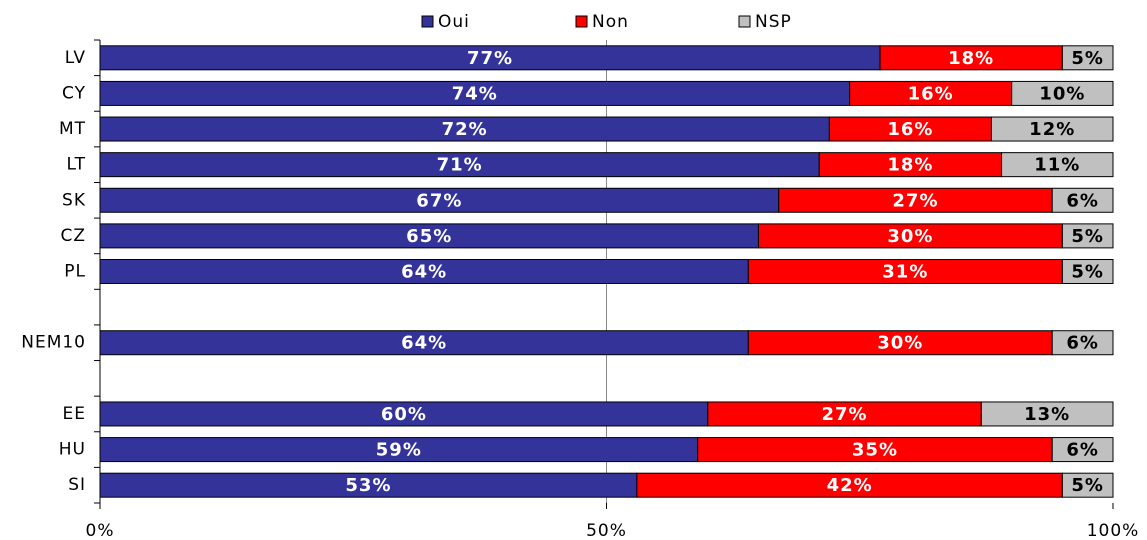 Image resolution: width=1147 pixels, height=540 pixels. Describe the element at coordinates (75, 272) in the screenshot. I see `y-tick-label: PL` at that location.